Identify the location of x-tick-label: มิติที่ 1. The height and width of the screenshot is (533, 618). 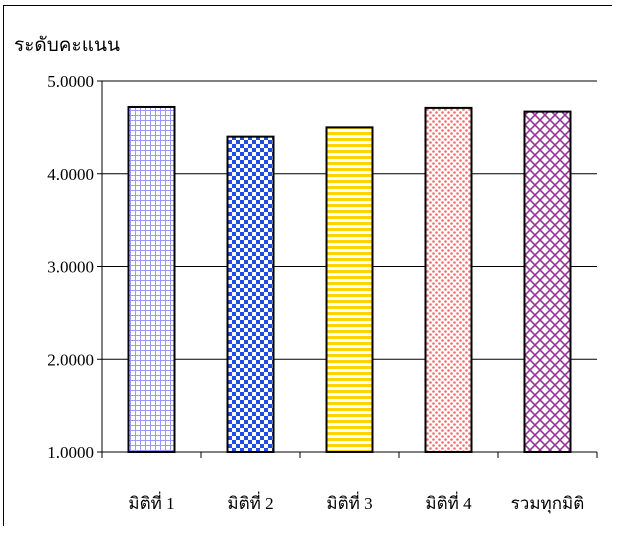
(151, 502).